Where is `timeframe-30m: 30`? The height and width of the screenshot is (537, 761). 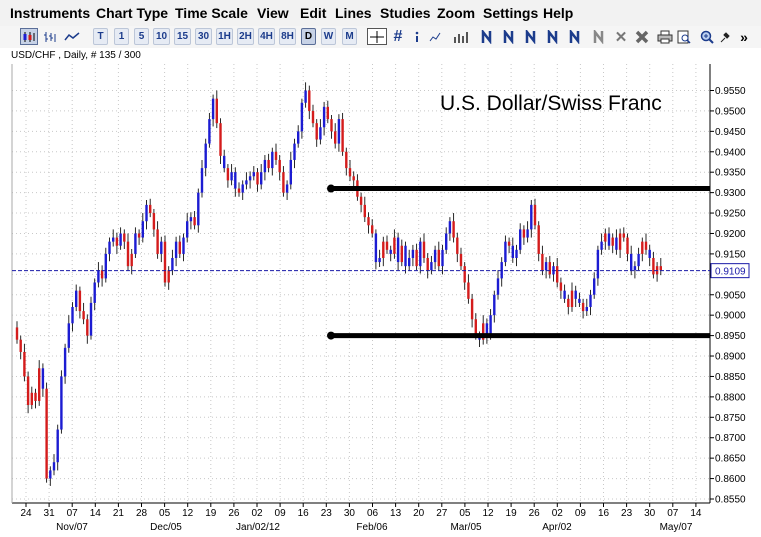
timeframe-30m: 30 is located at coordinates (203, 36).